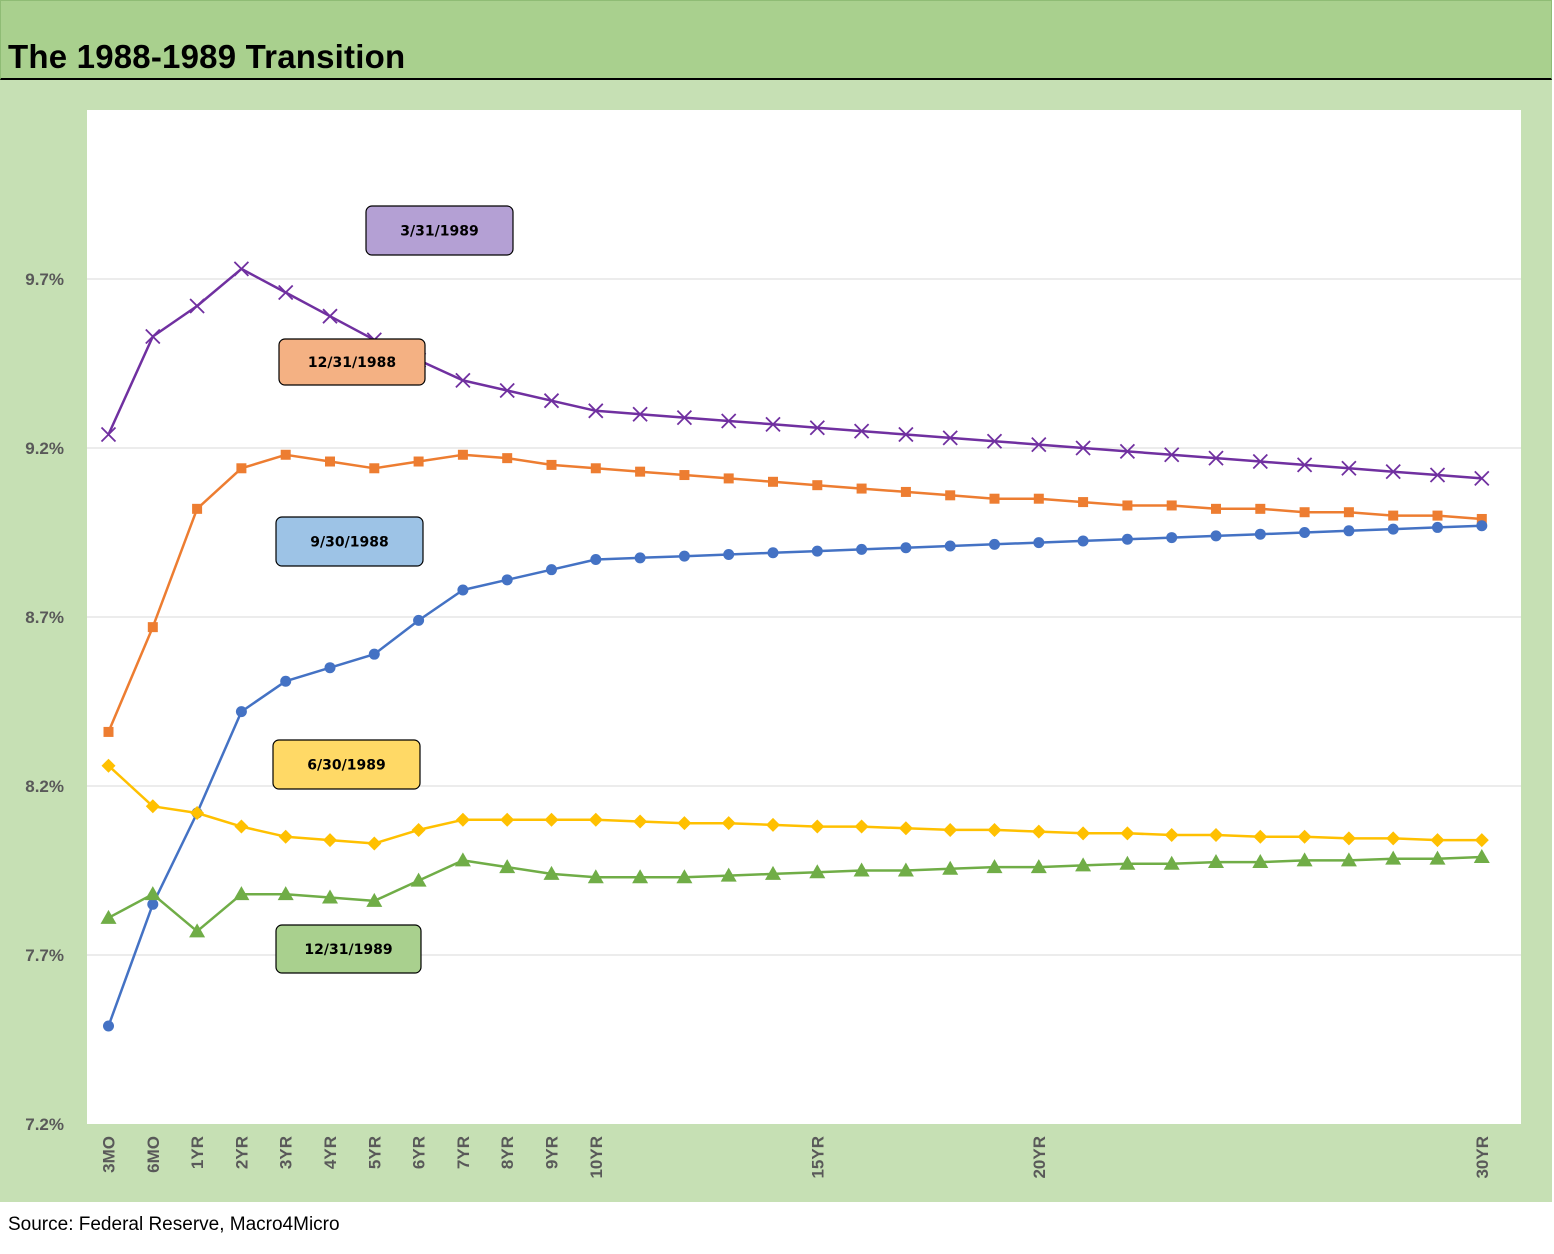 The height and width of the screenshot is (1254, 1554). What do you see at coordinates (463, 1152) in the screenshot?
I see `x-tick-label: 7YR` at bounding box center [463, 1152].